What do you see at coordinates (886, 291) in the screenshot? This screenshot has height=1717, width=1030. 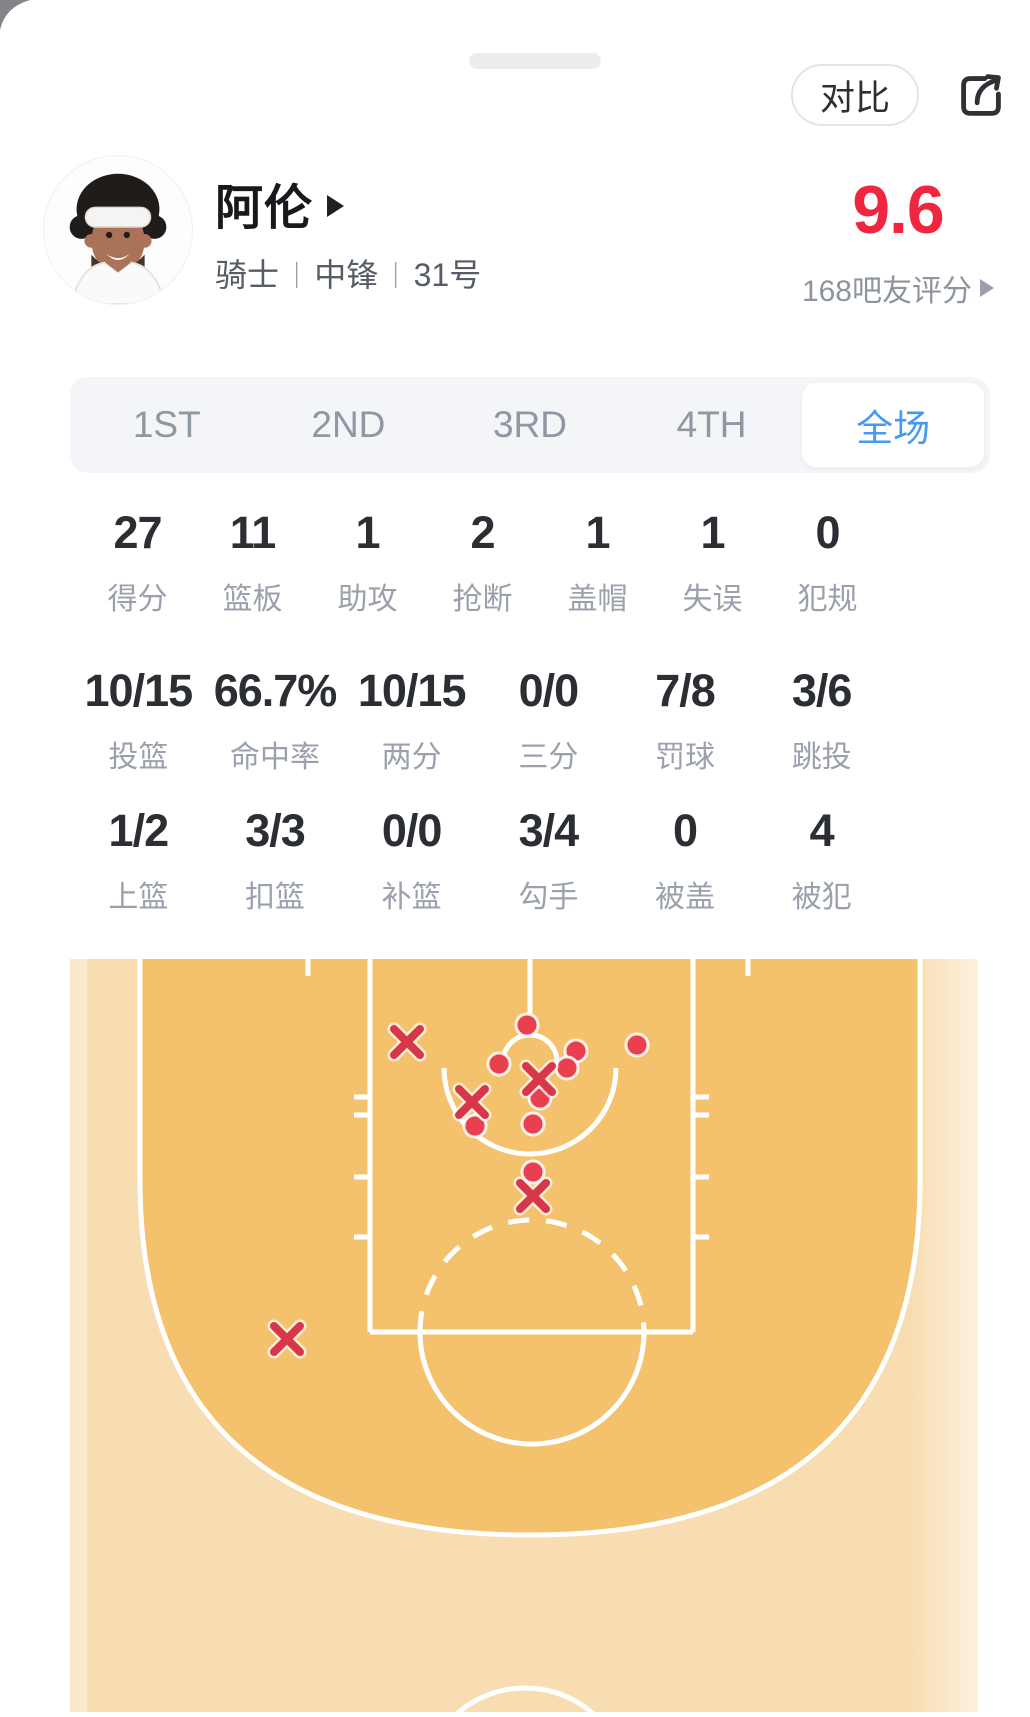 I see `rating-caption: 168吧友评分` at bounding box center [886, 291].